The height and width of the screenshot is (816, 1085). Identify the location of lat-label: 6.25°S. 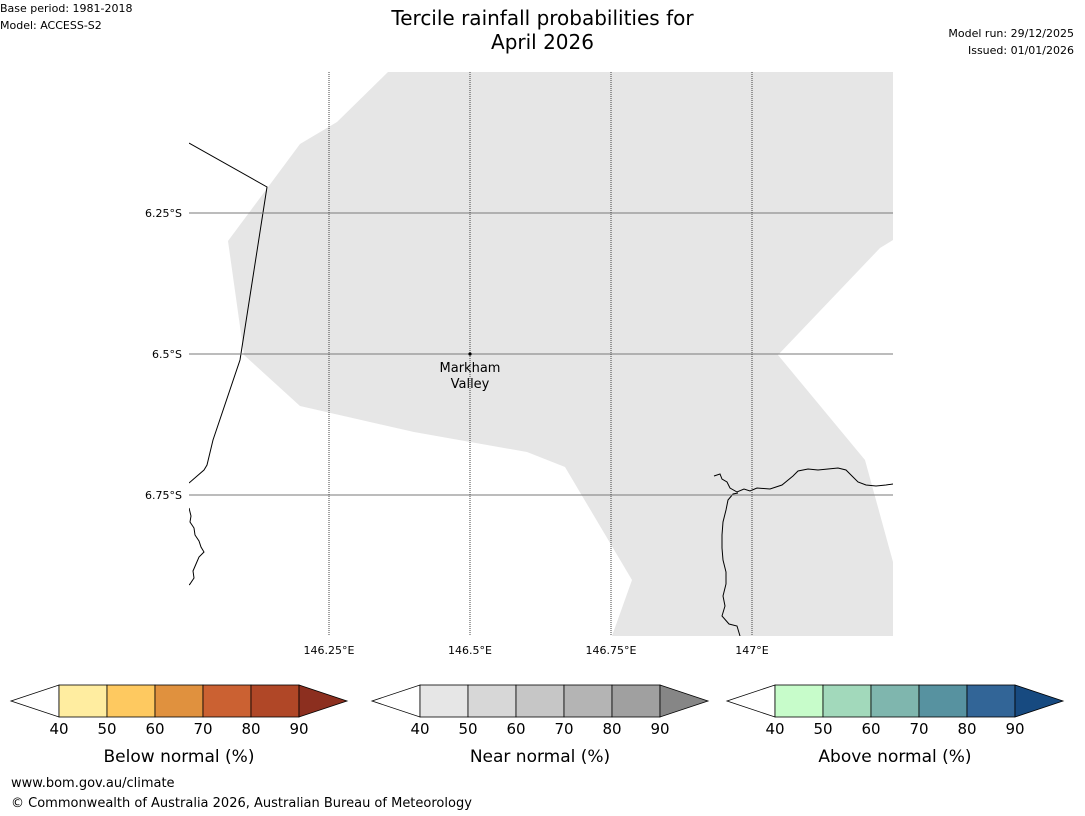
(163, 213).